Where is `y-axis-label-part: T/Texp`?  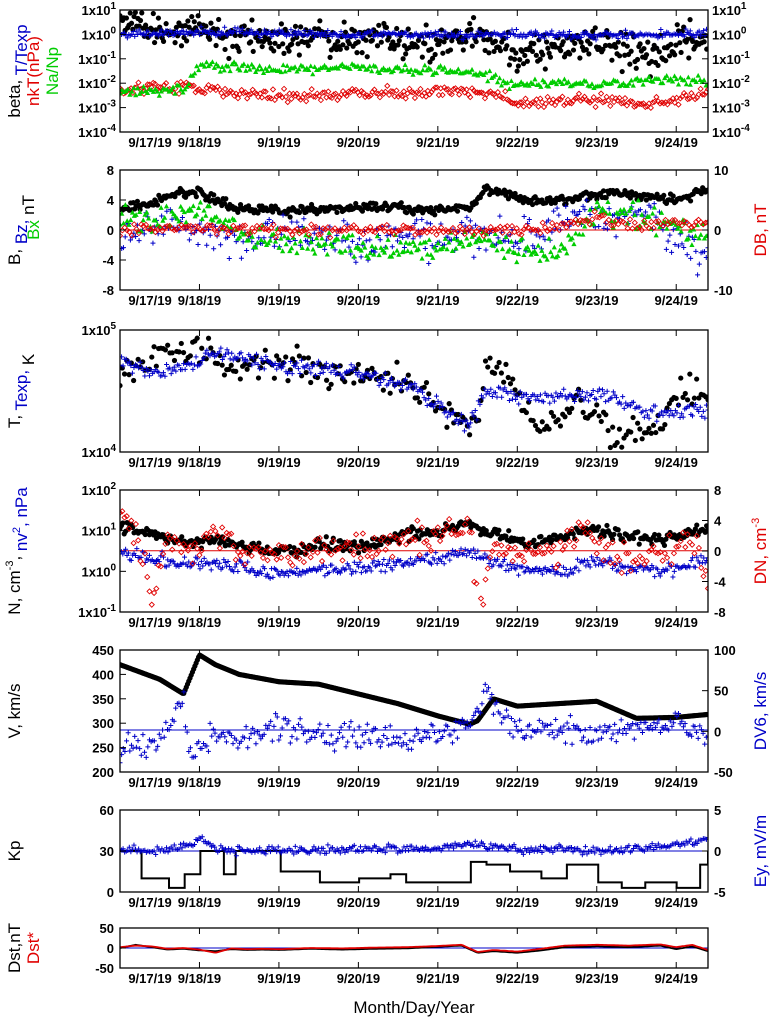
y-axis-label-part: T/Texp is located at coordinates (21, 49).